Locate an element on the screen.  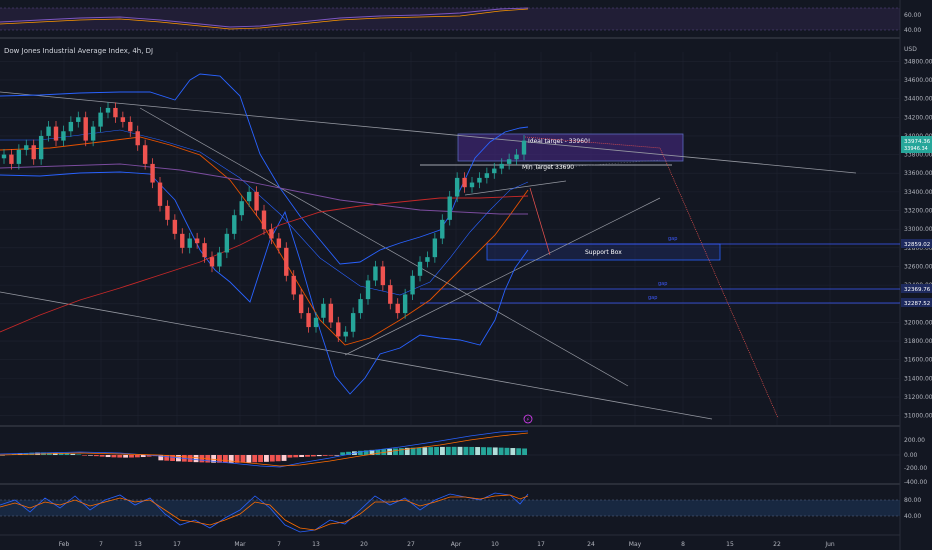
level-badge-value: 32369.76 is located at coordinates (917, 290).